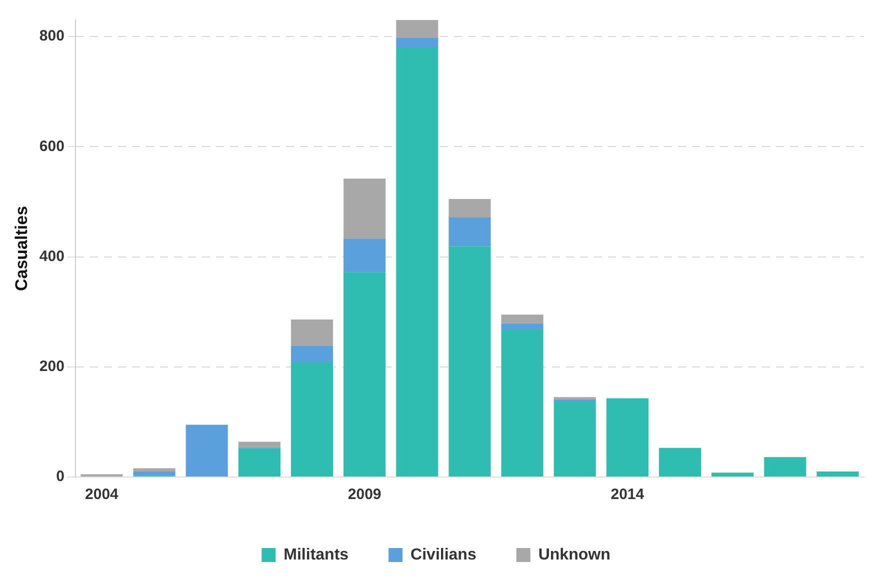 This screenshot has height=581, width=878. What do you see at coordinates (51, 256) in the screenshot?
I see `y-tick-label: 400` at bounding box center [51, 256].